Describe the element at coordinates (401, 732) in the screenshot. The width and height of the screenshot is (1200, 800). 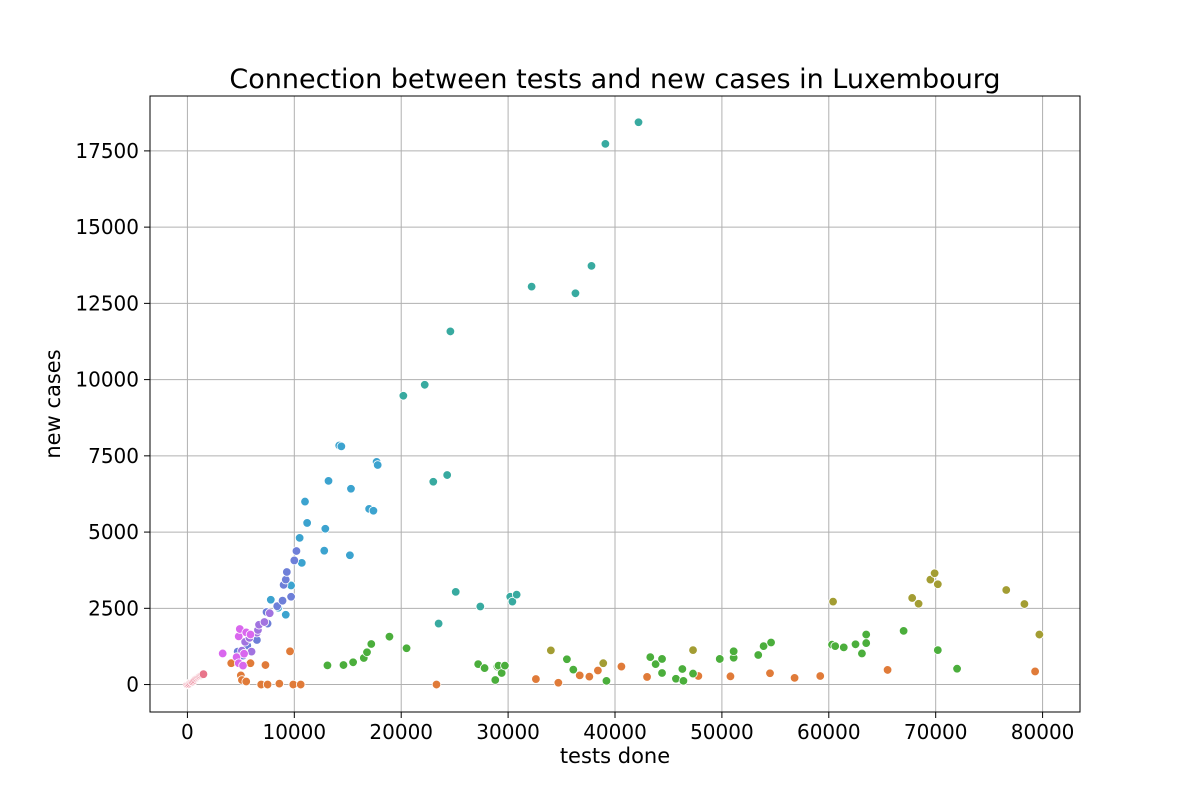
I see `x-tick-label: 20000` at that location.